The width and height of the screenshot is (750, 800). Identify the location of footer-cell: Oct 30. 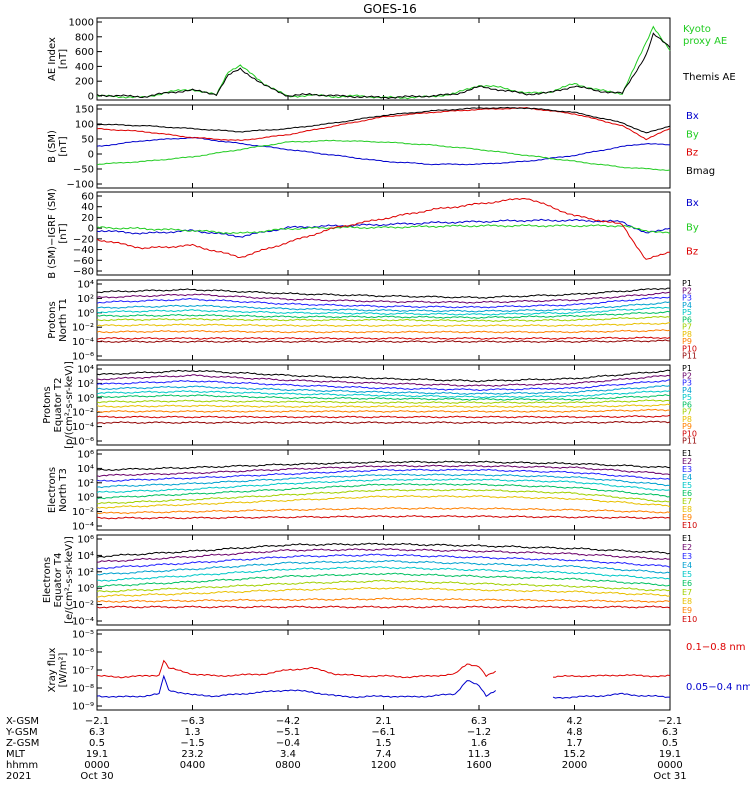
(96, 776).